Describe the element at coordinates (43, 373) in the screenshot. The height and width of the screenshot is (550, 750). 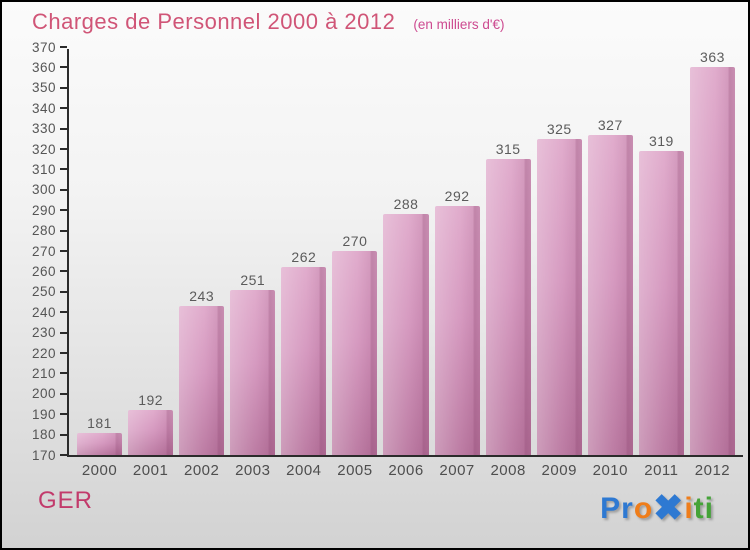
I see `y-tick-label: 210` at that location.